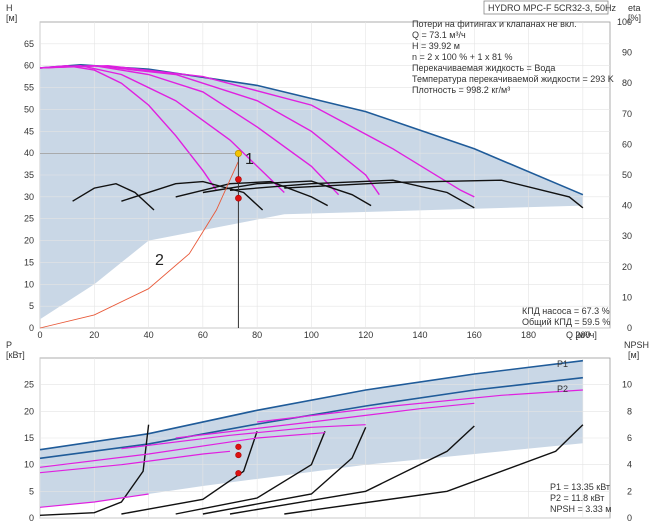 This screenshot has height=524, width=653. What do you see at coordinates (203, 335) in the screenshot?
I see `flow-tick-label: 60` at bounding box center [203, 335].